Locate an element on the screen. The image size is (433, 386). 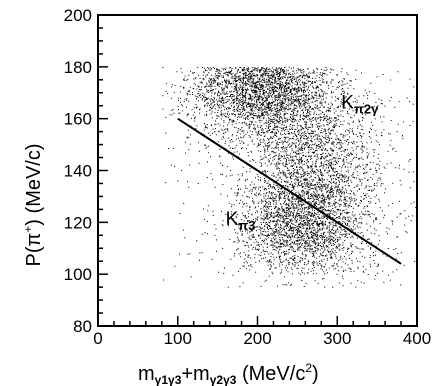
annotation-k-pi2gamma: Kπ2γ is located at coordinates (360, 104).